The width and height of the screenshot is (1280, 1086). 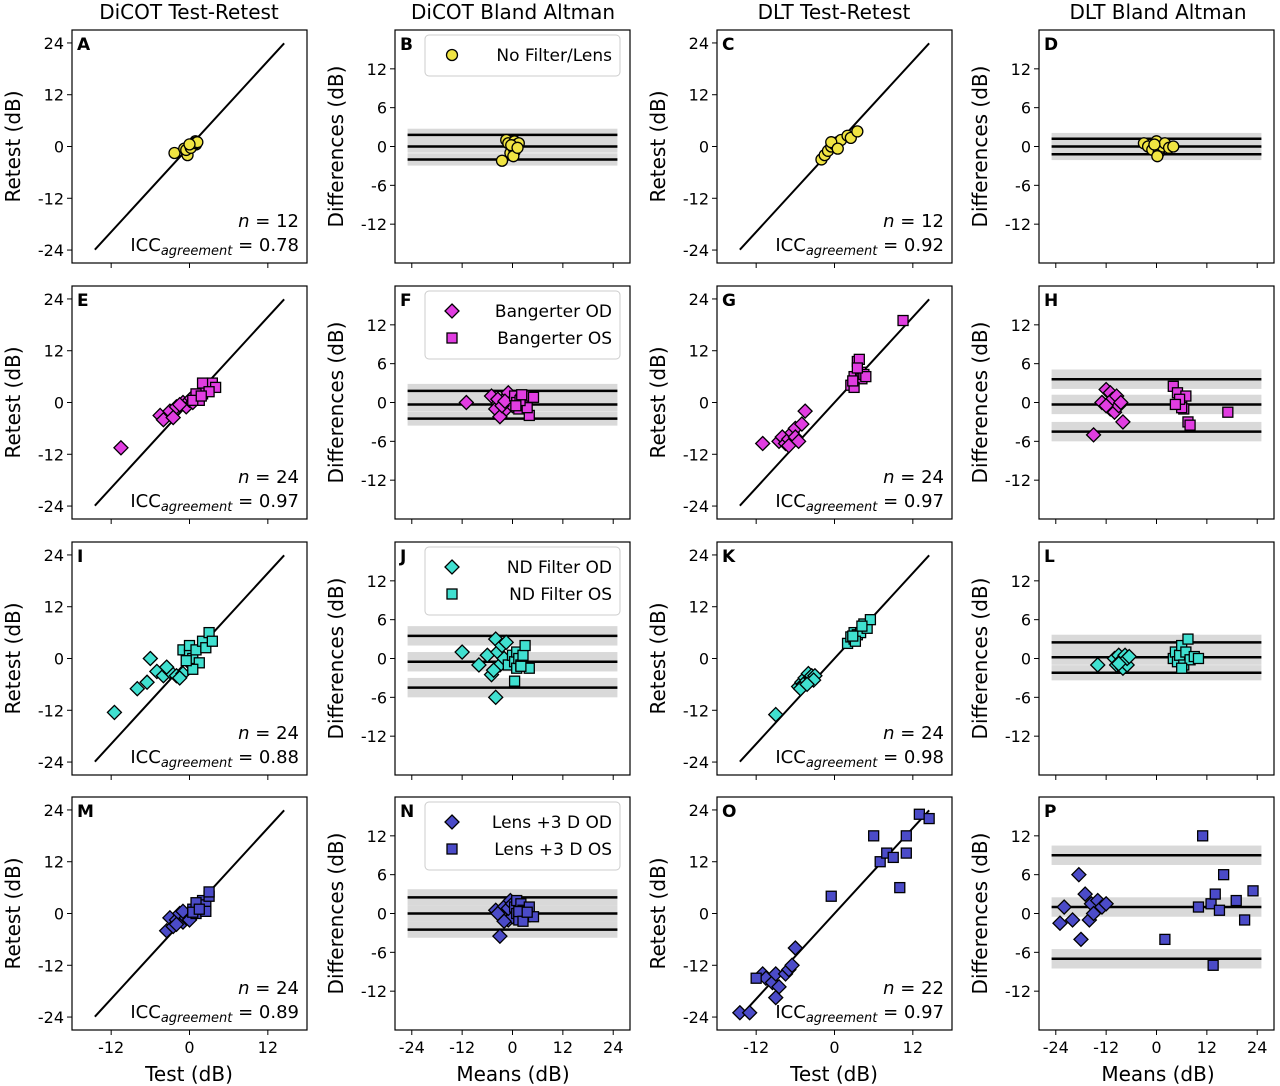 I want to click on x-tick-label: 24, so click(x=1257, y=1047).